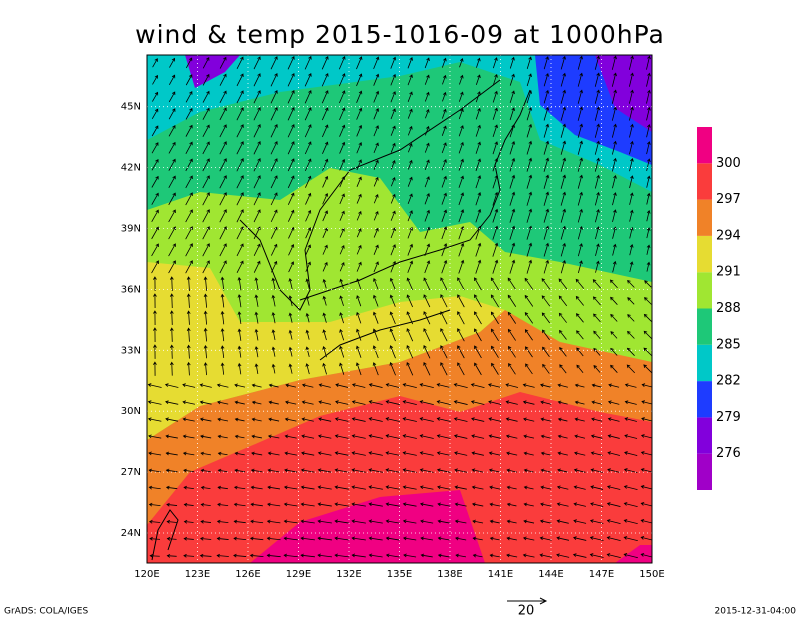  Describe the element at coordinates (131, 168) in the screenshot. I see `lat-label: 42N` at that location.